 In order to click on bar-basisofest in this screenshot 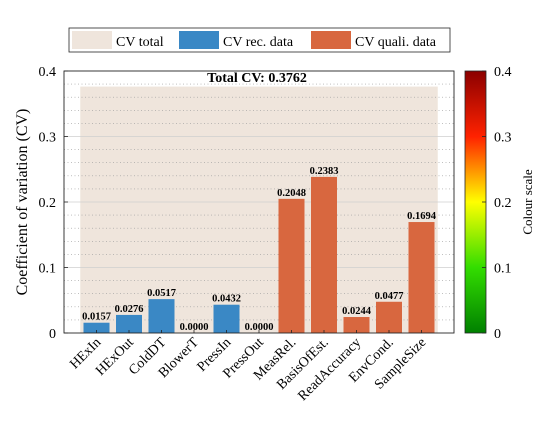, I will do `click(324, 254)`.